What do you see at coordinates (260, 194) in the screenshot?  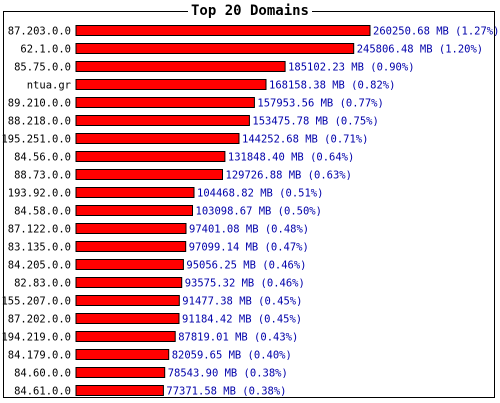 I see `value-label: 104468.82 MB (0.51%)` at bounding box center [260, 194].